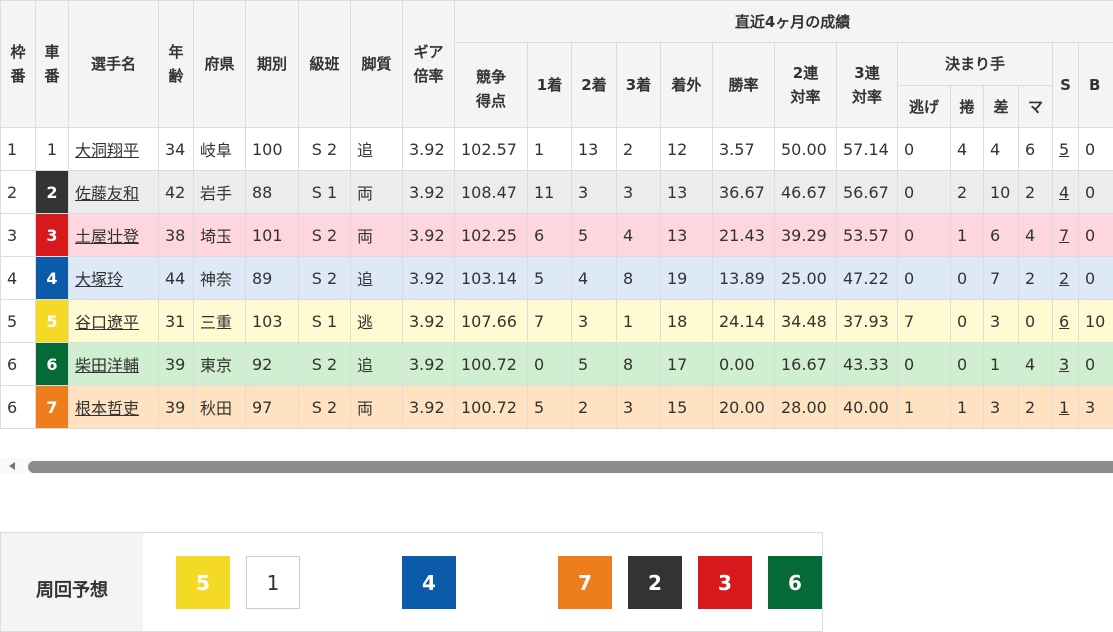 The image size is (1113, 632). I want to click on s-count-link: 6, so click(1064, 321).